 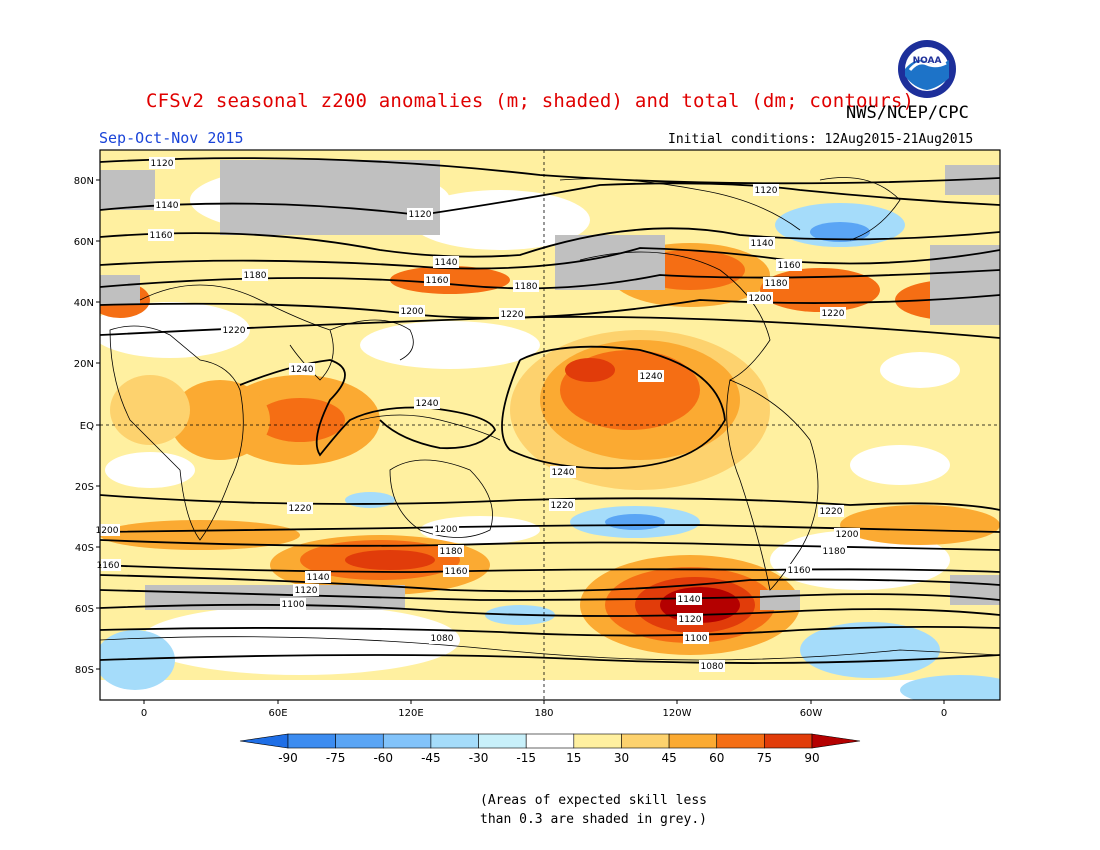 I want to click on colorbar: -90 -75 -60 -45 -30 -15 15 30 45 60 75 90, so click(x=550, y=749).